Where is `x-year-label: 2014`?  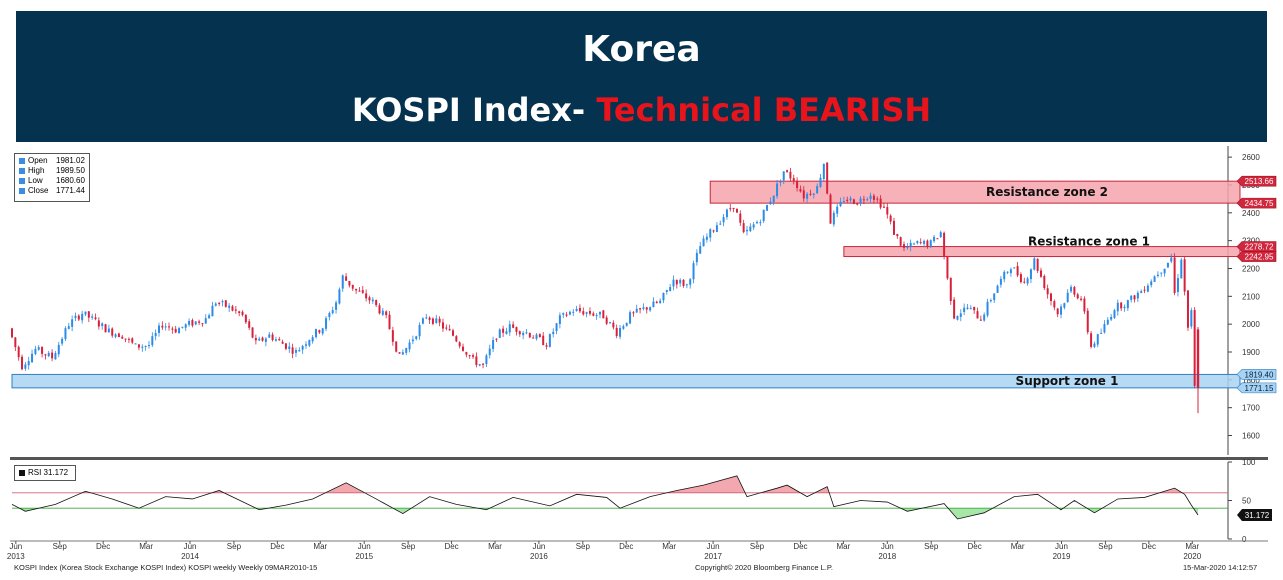
x-year-label: 2014 is located at coordinates (190, 556).